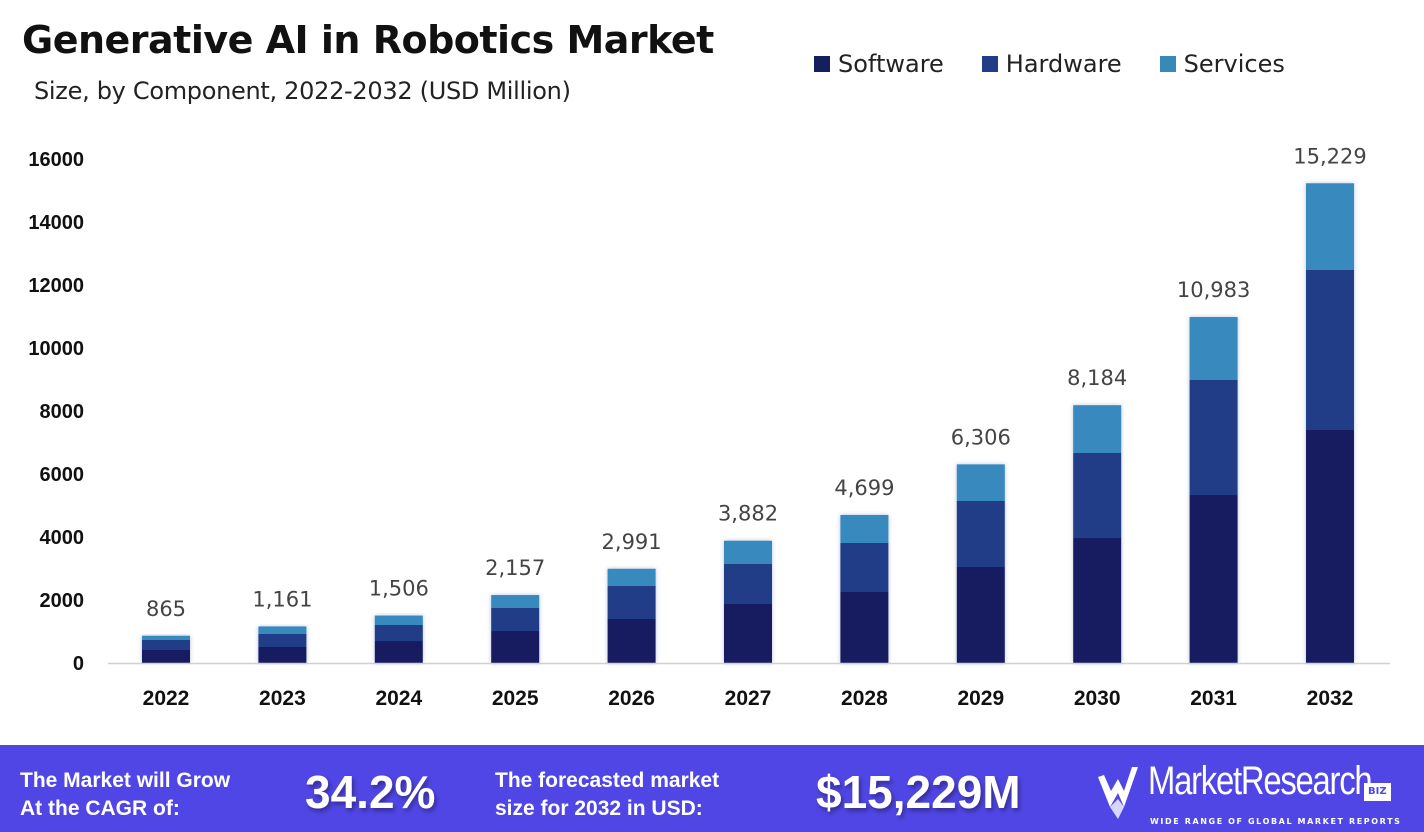 Image resolution: width=1424 pixels, height=832 pixels. Describe the element at coordinates (56, 223) in the screenshot. I see `y-tick-label: 14000` at that location.